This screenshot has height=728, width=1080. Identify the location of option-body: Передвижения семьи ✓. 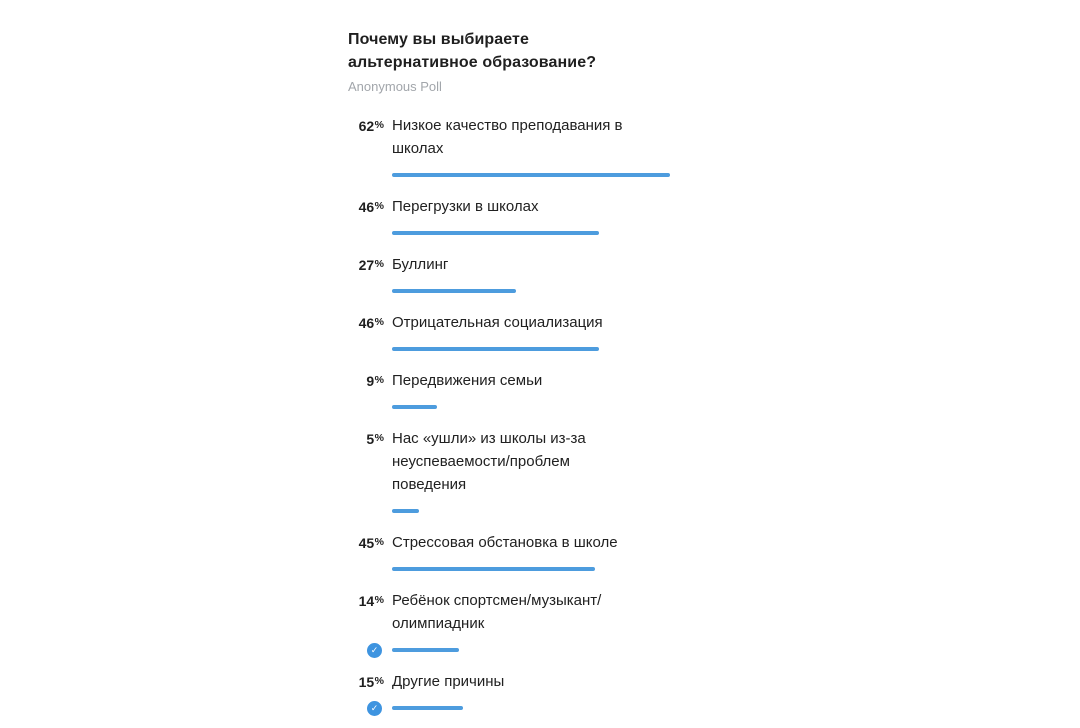
(519, 392).